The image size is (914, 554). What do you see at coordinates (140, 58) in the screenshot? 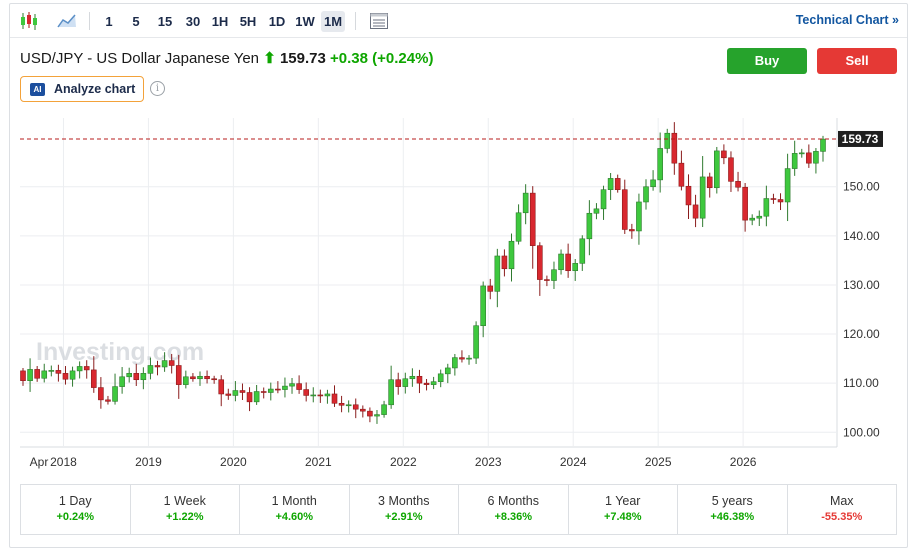
I see `instrument-name: USD/JPY - US Dollar Japanese Yen` at bounding box center [140, 58].